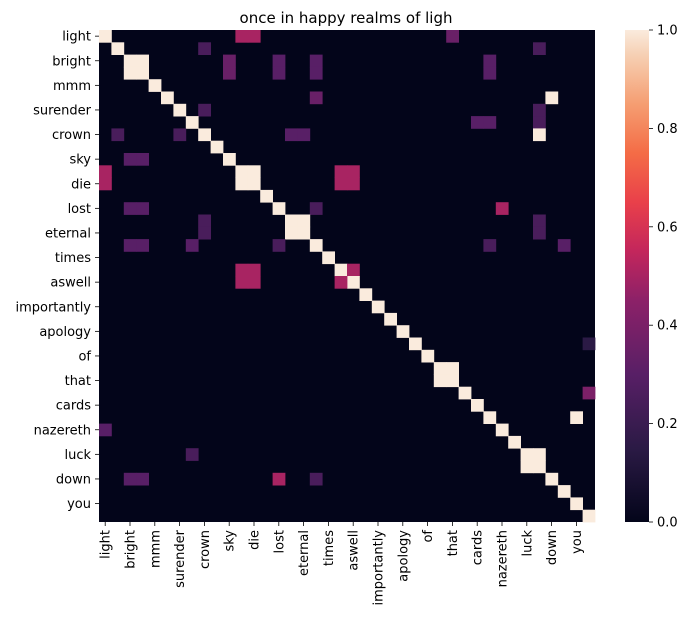 This screenshot has width=690, height=625. What do you see at coordinates (73, 258) in the screenshot?
I see `y-tick-label: times` at bounding box center [73, 258].